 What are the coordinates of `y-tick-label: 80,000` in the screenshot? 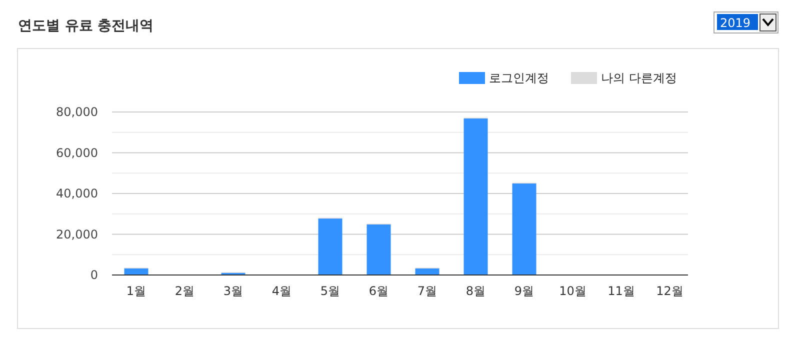 It's located at (77, 112).